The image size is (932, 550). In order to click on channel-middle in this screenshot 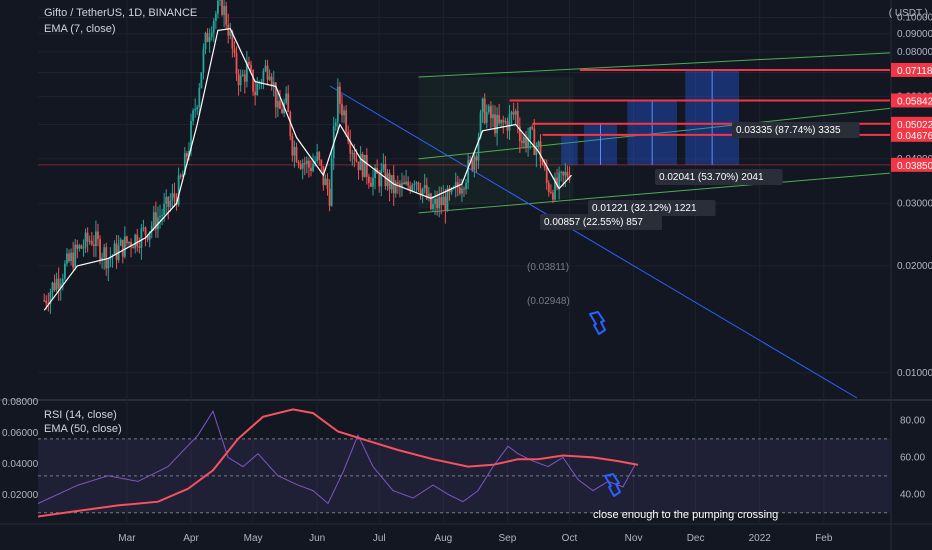, I will do `click(654, 133)`.